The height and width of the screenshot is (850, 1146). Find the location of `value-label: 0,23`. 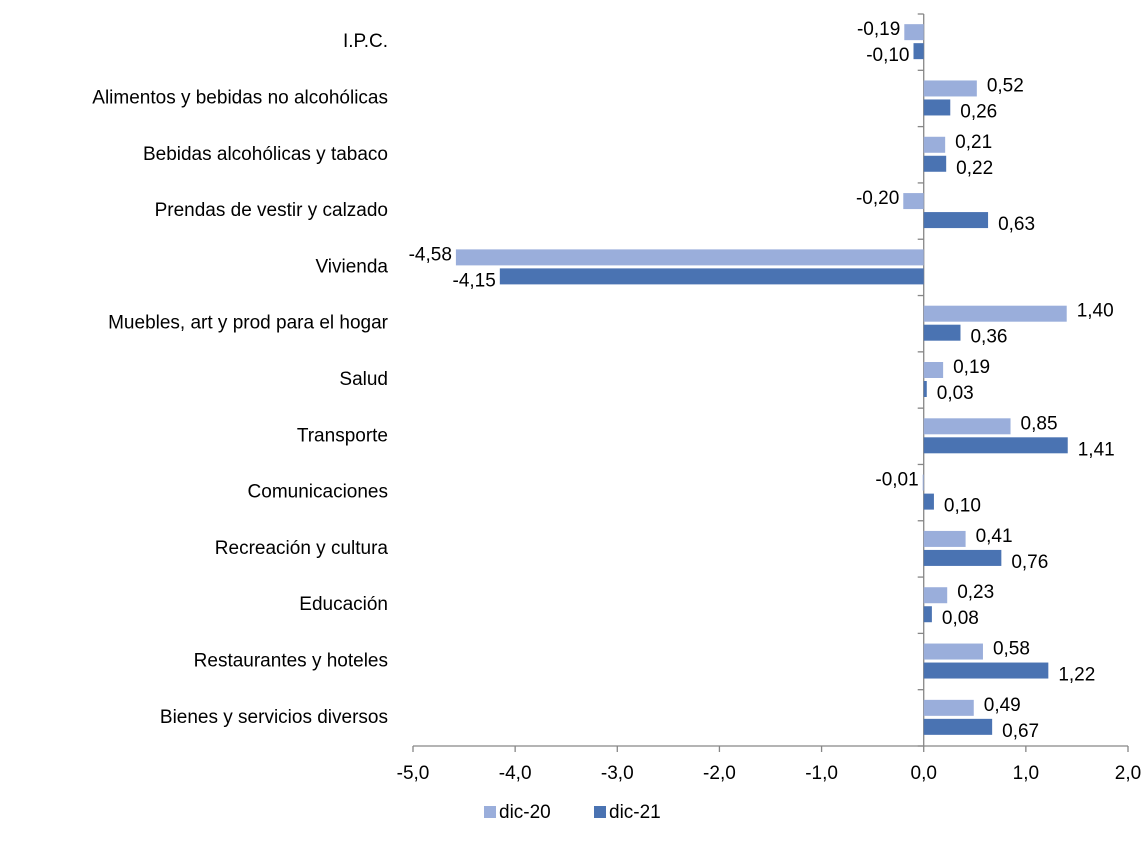

value-label: 0,23 is located at coordinates (975, 592).